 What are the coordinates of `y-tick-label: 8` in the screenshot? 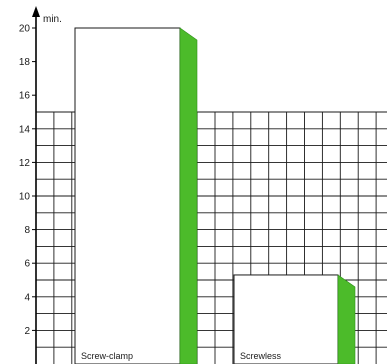 It's located at (27, 230).